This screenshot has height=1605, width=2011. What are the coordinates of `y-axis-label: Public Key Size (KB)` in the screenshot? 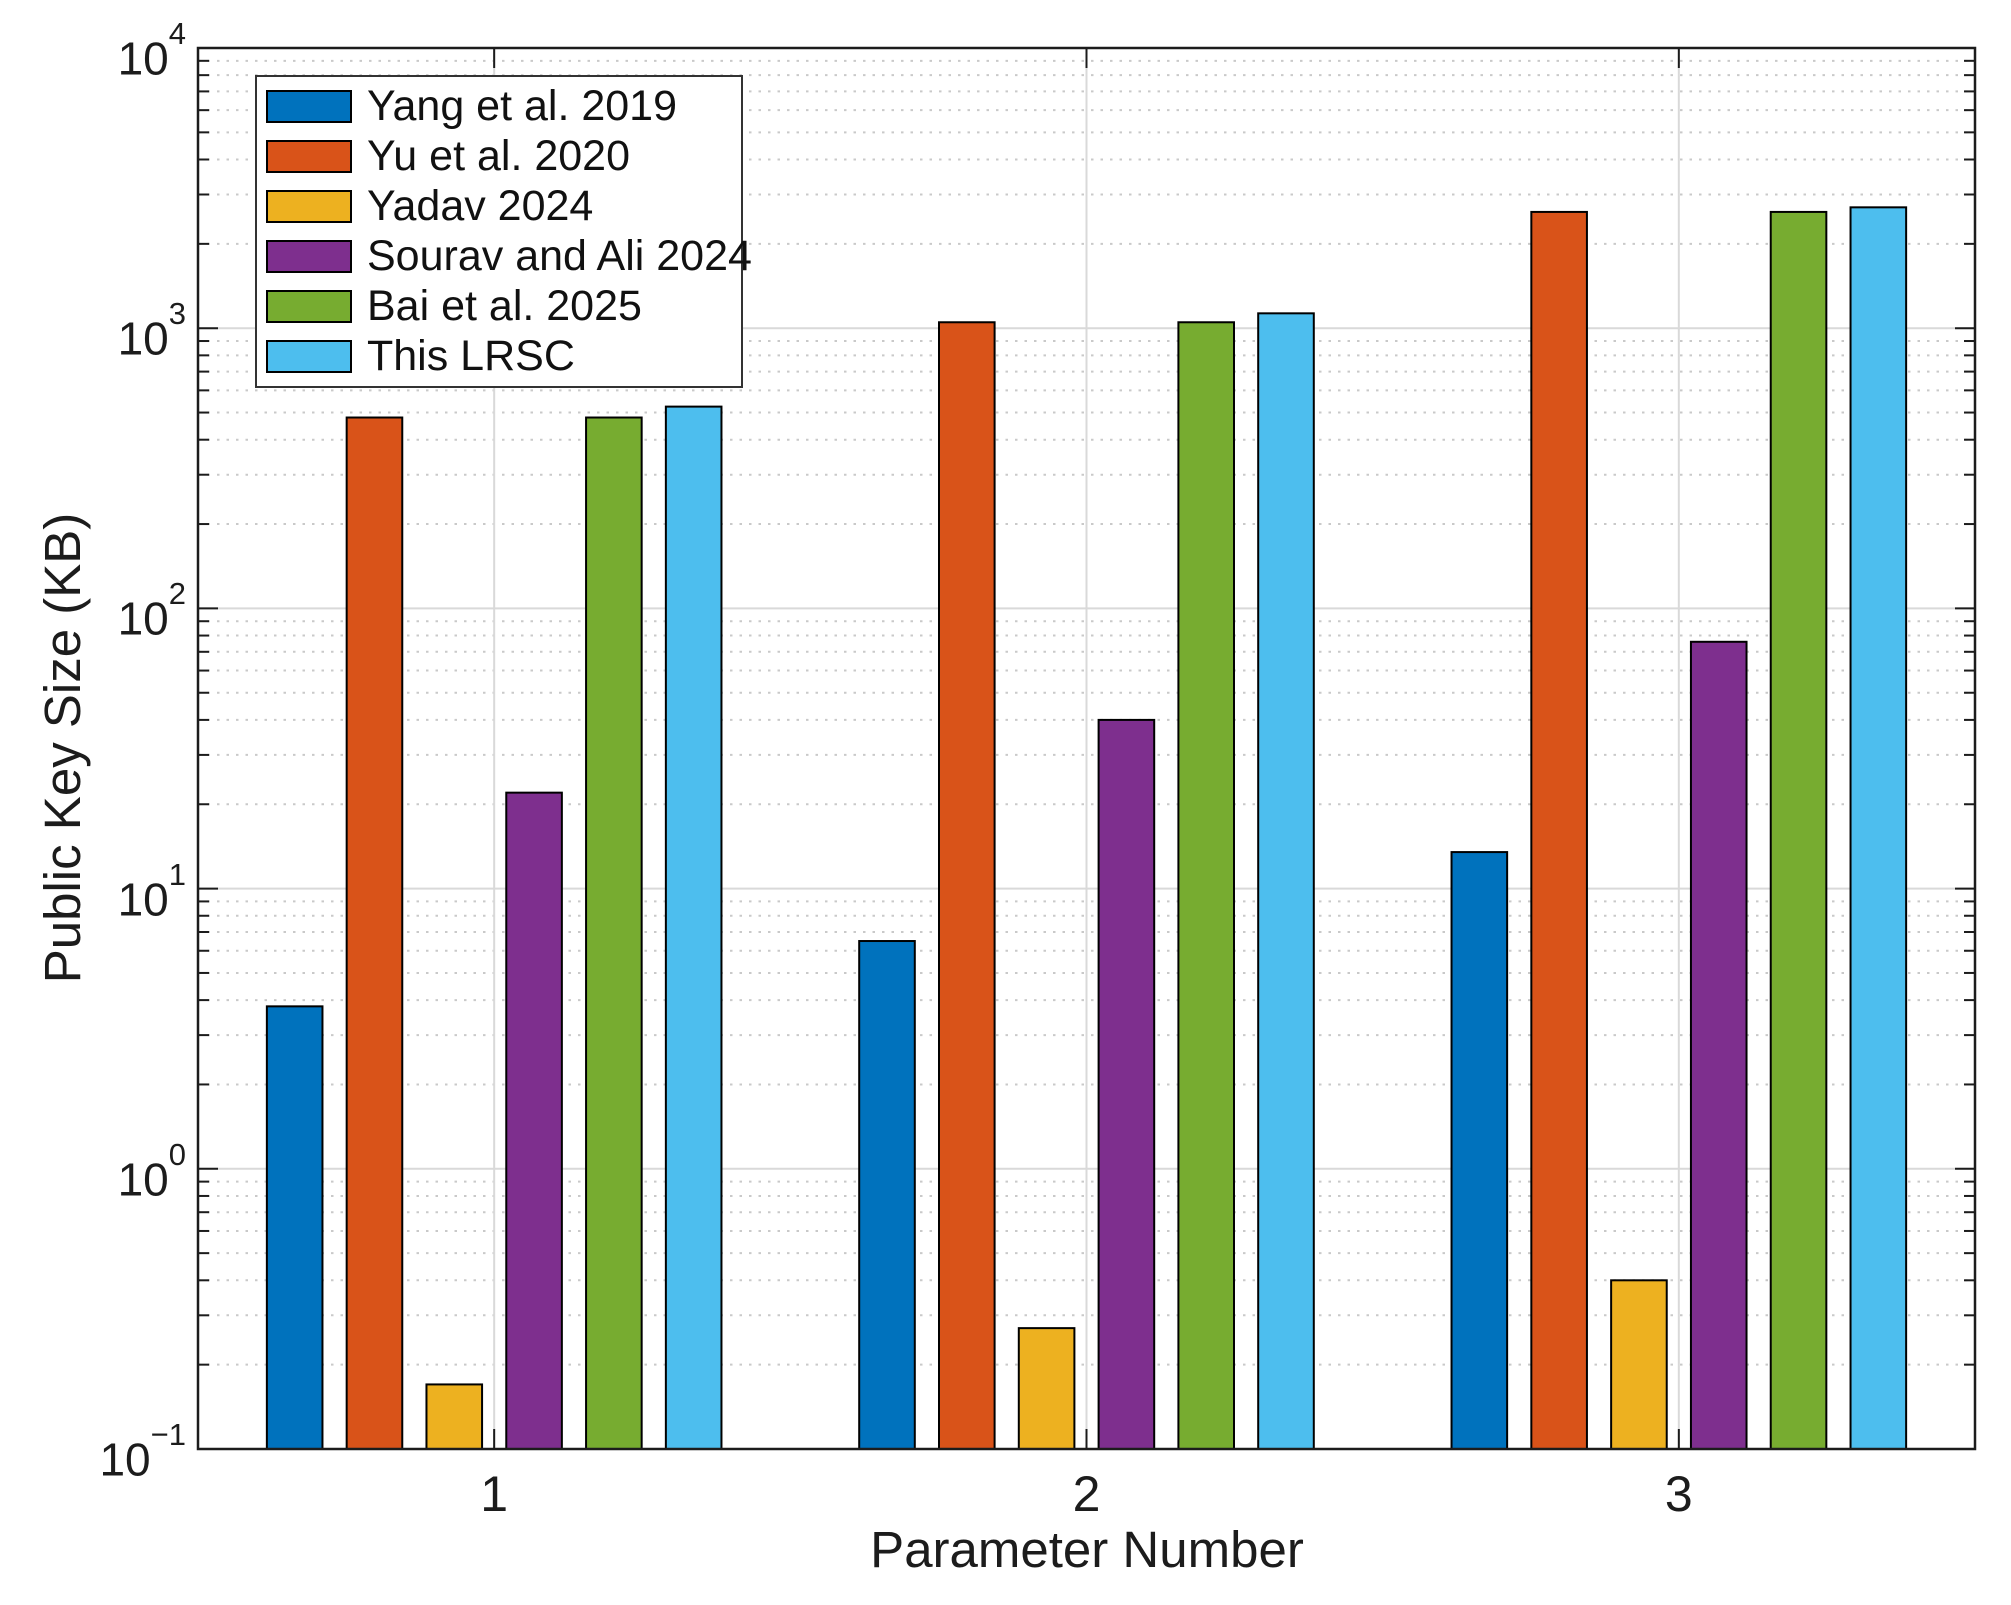 It's located at (62, 748).